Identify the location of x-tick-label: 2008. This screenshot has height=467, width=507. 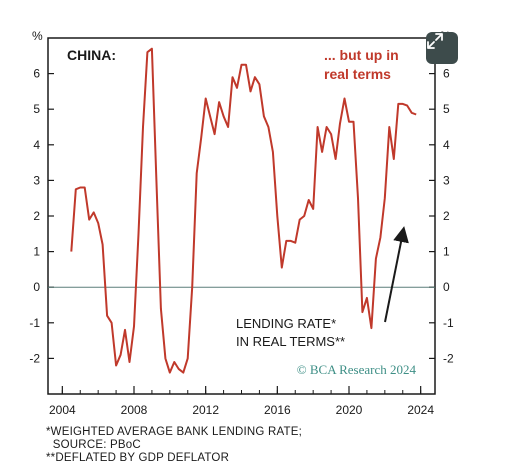
(134, 410).